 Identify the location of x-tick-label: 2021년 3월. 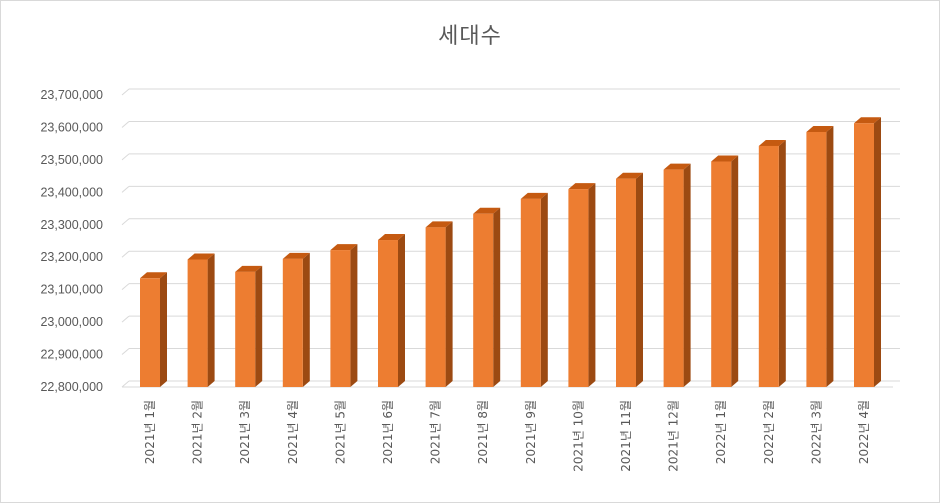
(245, 432).